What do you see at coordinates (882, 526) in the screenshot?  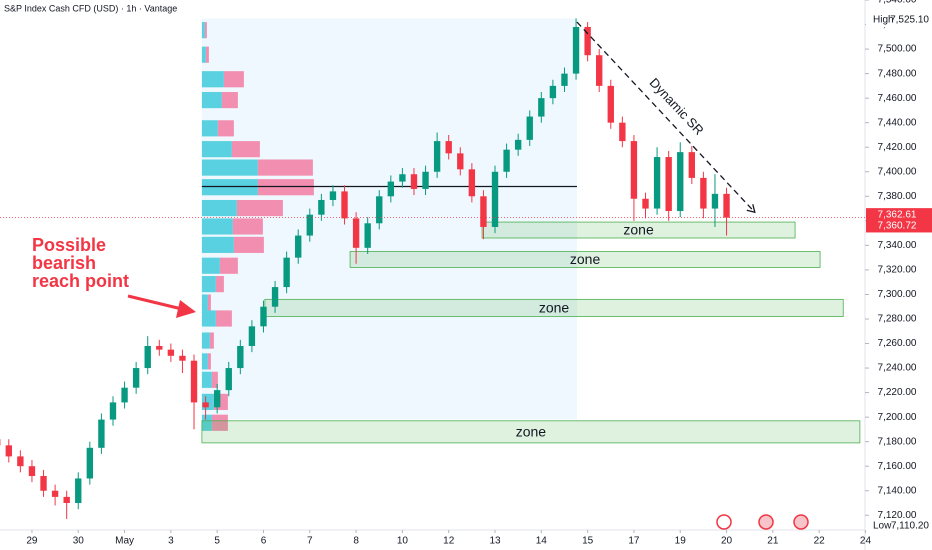 I see `extreme-name: Low` at bounding box center [882, 526].